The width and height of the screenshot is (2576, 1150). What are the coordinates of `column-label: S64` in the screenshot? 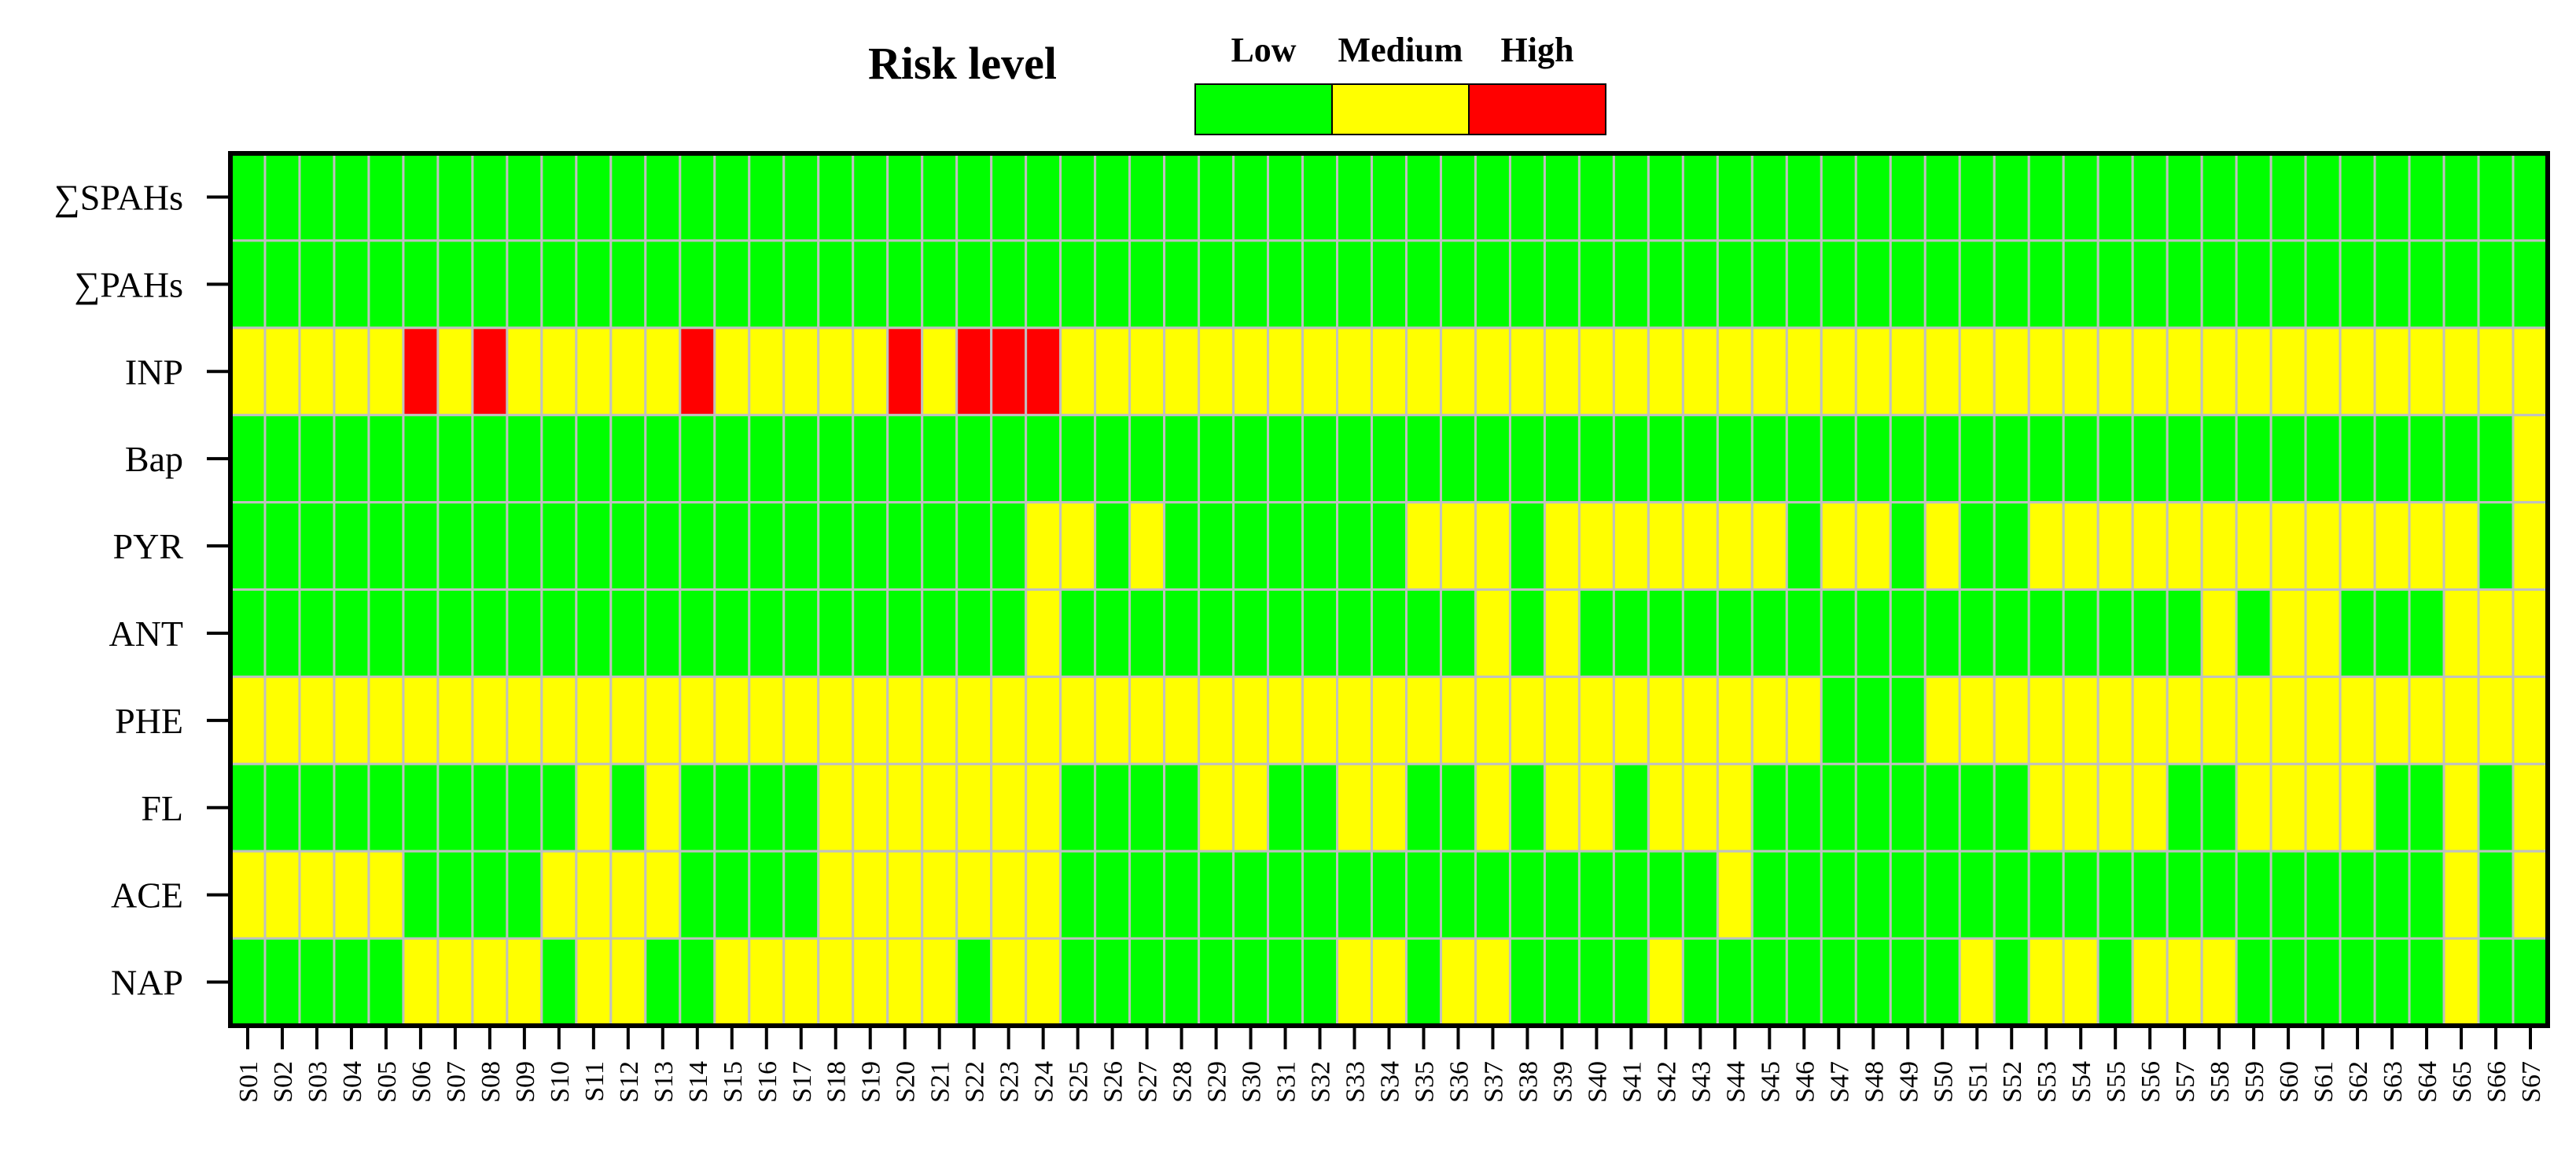 It's located at (2427, 1082).